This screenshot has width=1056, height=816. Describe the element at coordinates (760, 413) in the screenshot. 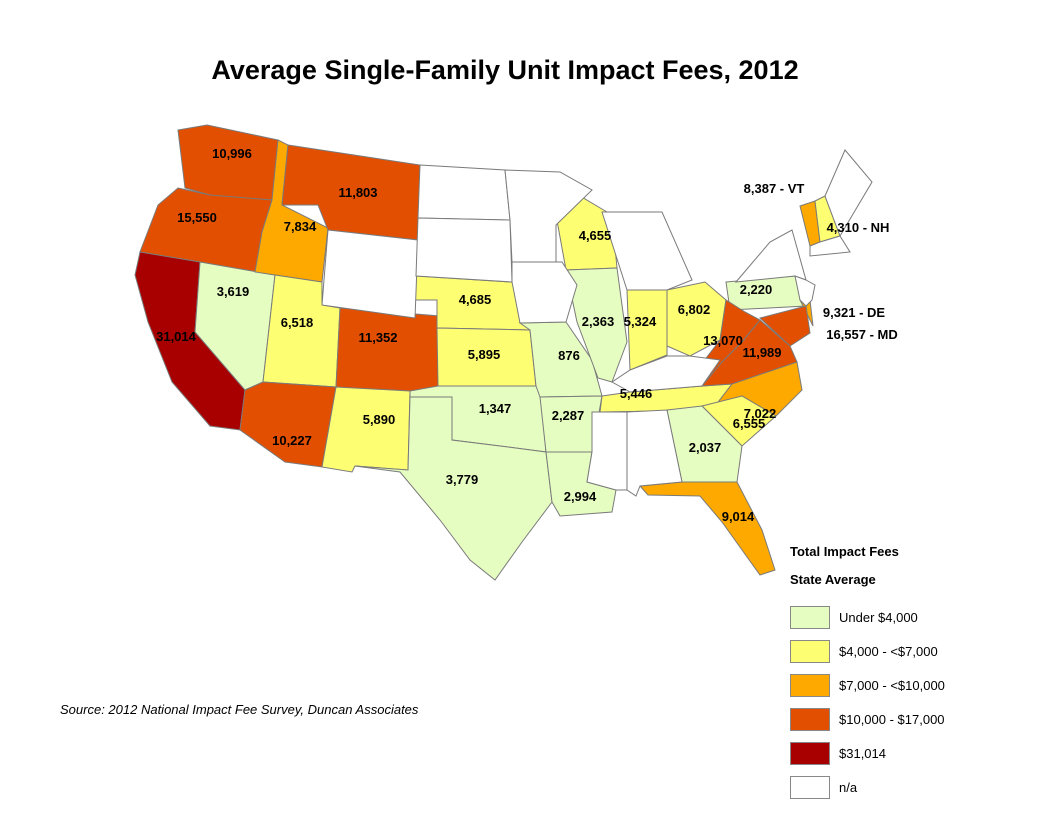

I see `state-value-label-nc: 7,022` at that location.